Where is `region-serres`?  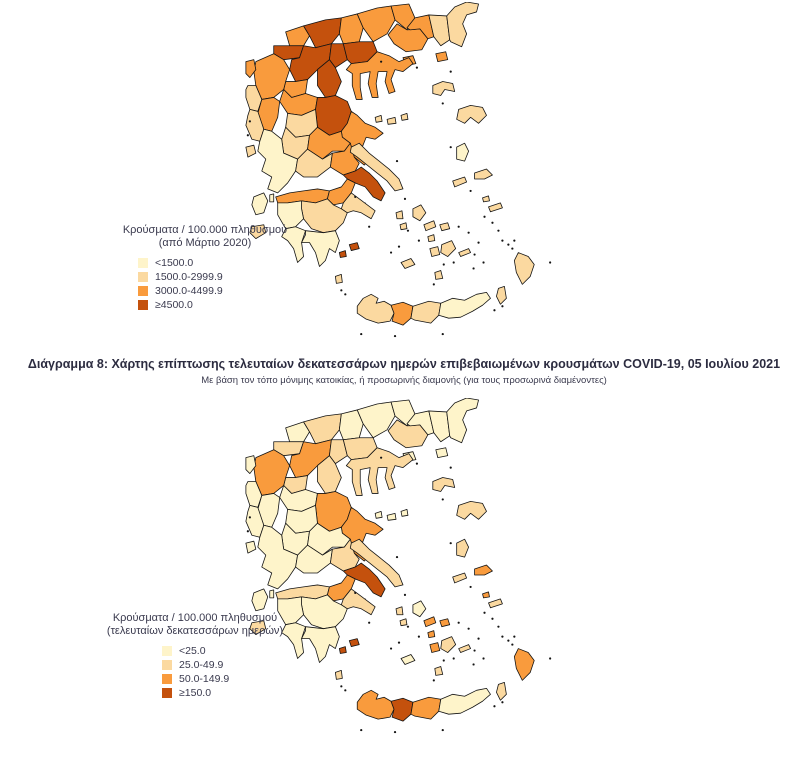 region-serres is located at coordinates (376, 420).